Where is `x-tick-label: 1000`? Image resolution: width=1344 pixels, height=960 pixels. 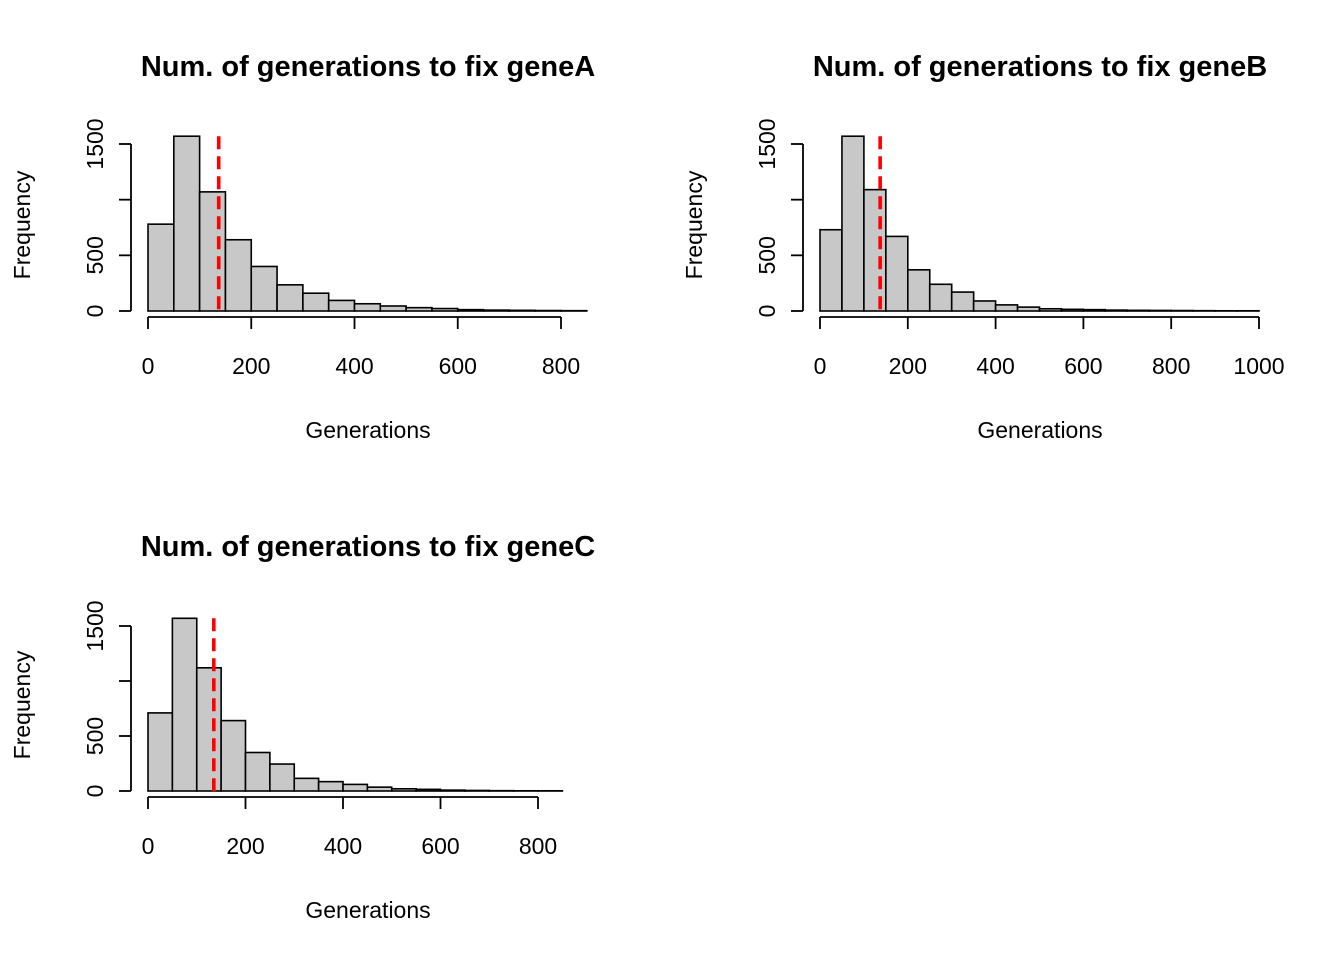 x-tick-label: 1000 is located at coordinates (1258, 366).